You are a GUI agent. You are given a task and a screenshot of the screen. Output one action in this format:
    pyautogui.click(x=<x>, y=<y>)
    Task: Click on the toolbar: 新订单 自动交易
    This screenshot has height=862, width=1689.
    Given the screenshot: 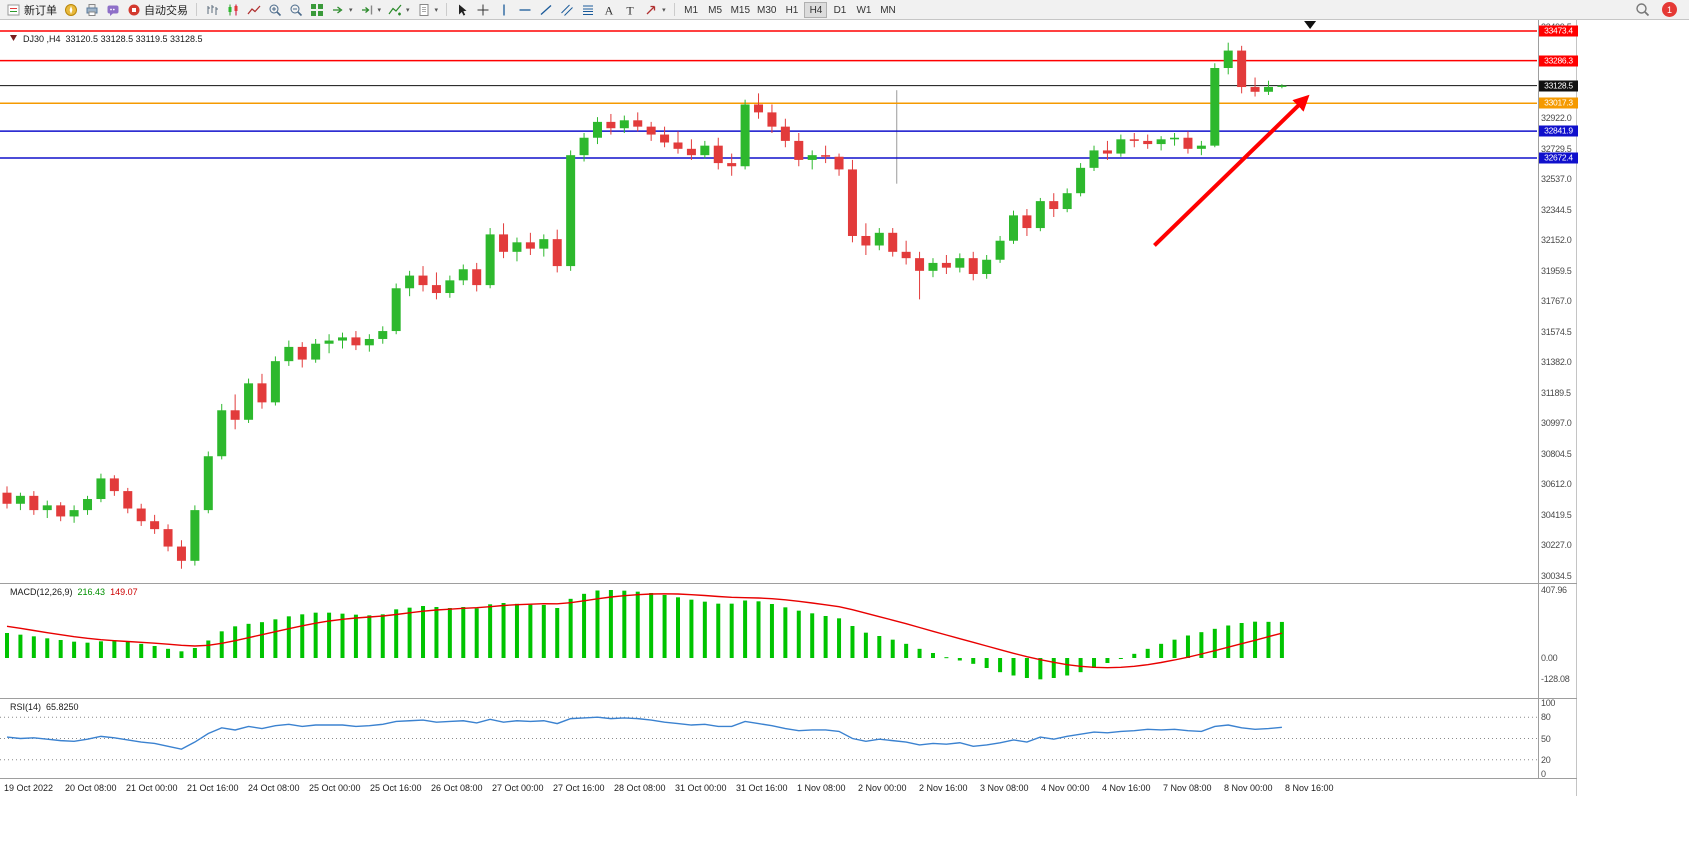 What is the action you would take?
    pyautogui.click(x=844, y=10)
    